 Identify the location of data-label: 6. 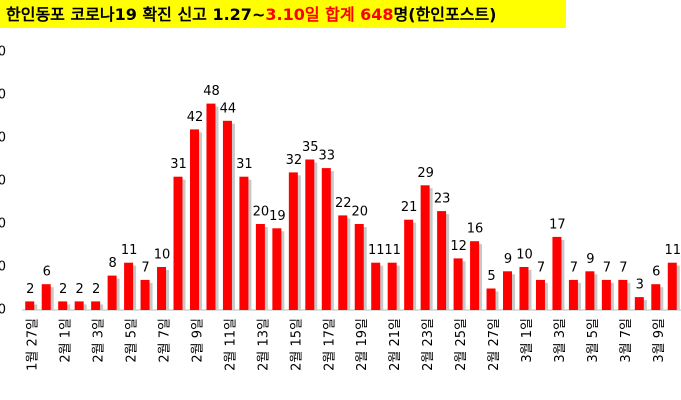
(656, 272).